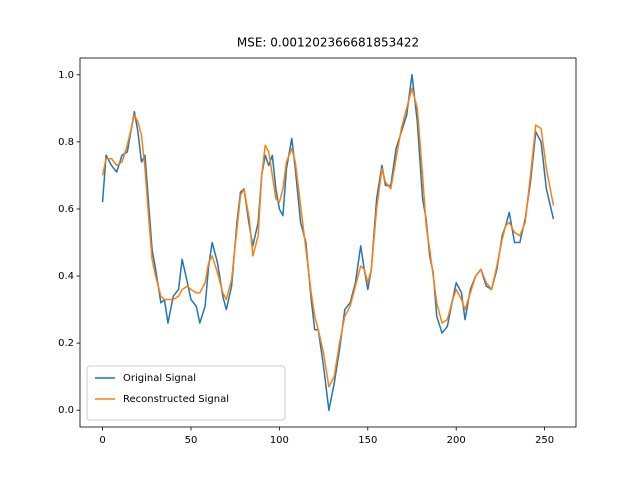 The image size is (640, 480). What do you see at coordinates (102, 440) in the screenshot?
I see `x-tick-label: 0` at bounding box center [102, 440].